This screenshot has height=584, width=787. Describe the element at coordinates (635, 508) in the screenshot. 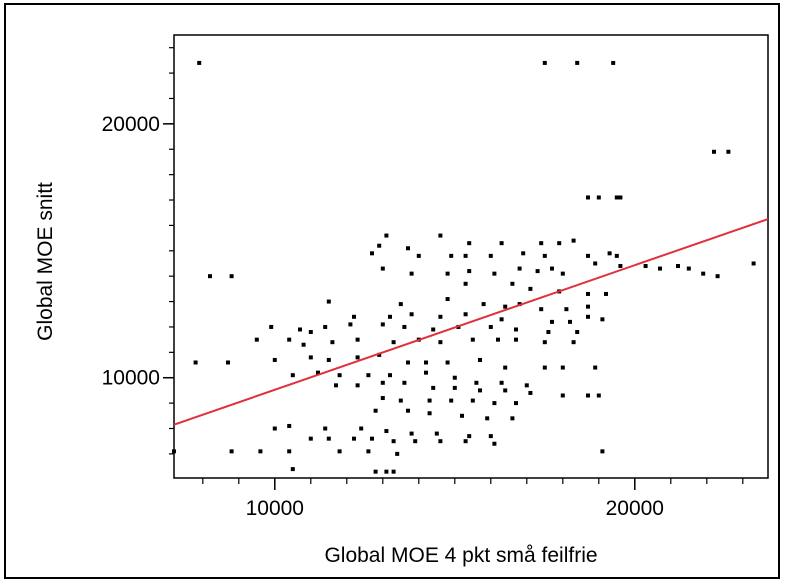

I see `x-tick-label: 20000` at that location.